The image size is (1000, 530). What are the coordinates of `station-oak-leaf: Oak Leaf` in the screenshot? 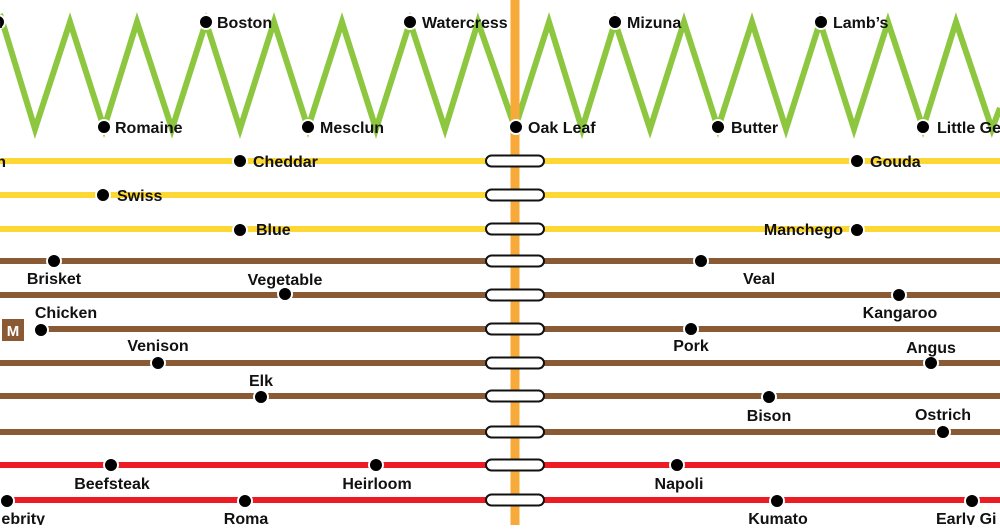 It's located at (552, 128).